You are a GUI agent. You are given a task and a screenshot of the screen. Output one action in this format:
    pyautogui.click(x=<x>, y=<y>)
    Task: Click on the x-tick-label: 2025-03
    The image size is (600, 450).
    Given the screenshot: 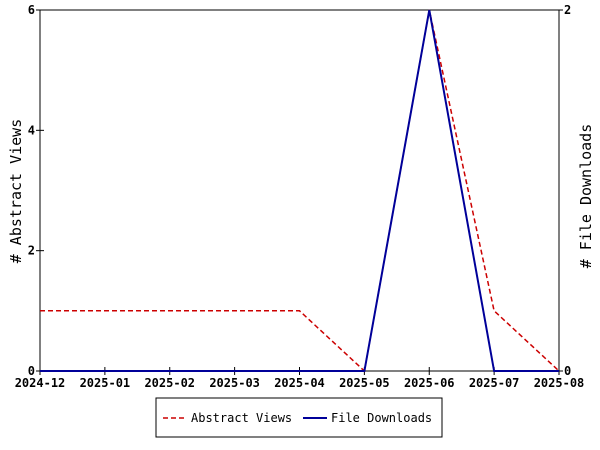 What is the action you would take?
    pyautogui.click(x=234, y=383)
    